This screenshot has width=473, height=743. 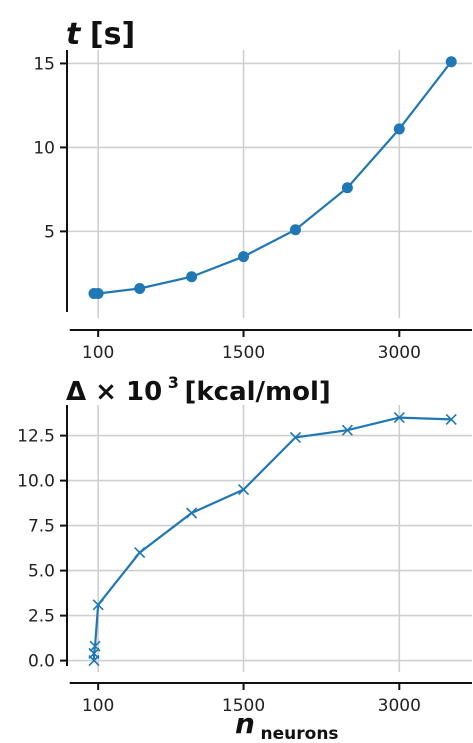 What do you see at coordinates (173, 382) in the screenshot?
I see `bottom-title-sup: 3` at bounding box center [173, 382].